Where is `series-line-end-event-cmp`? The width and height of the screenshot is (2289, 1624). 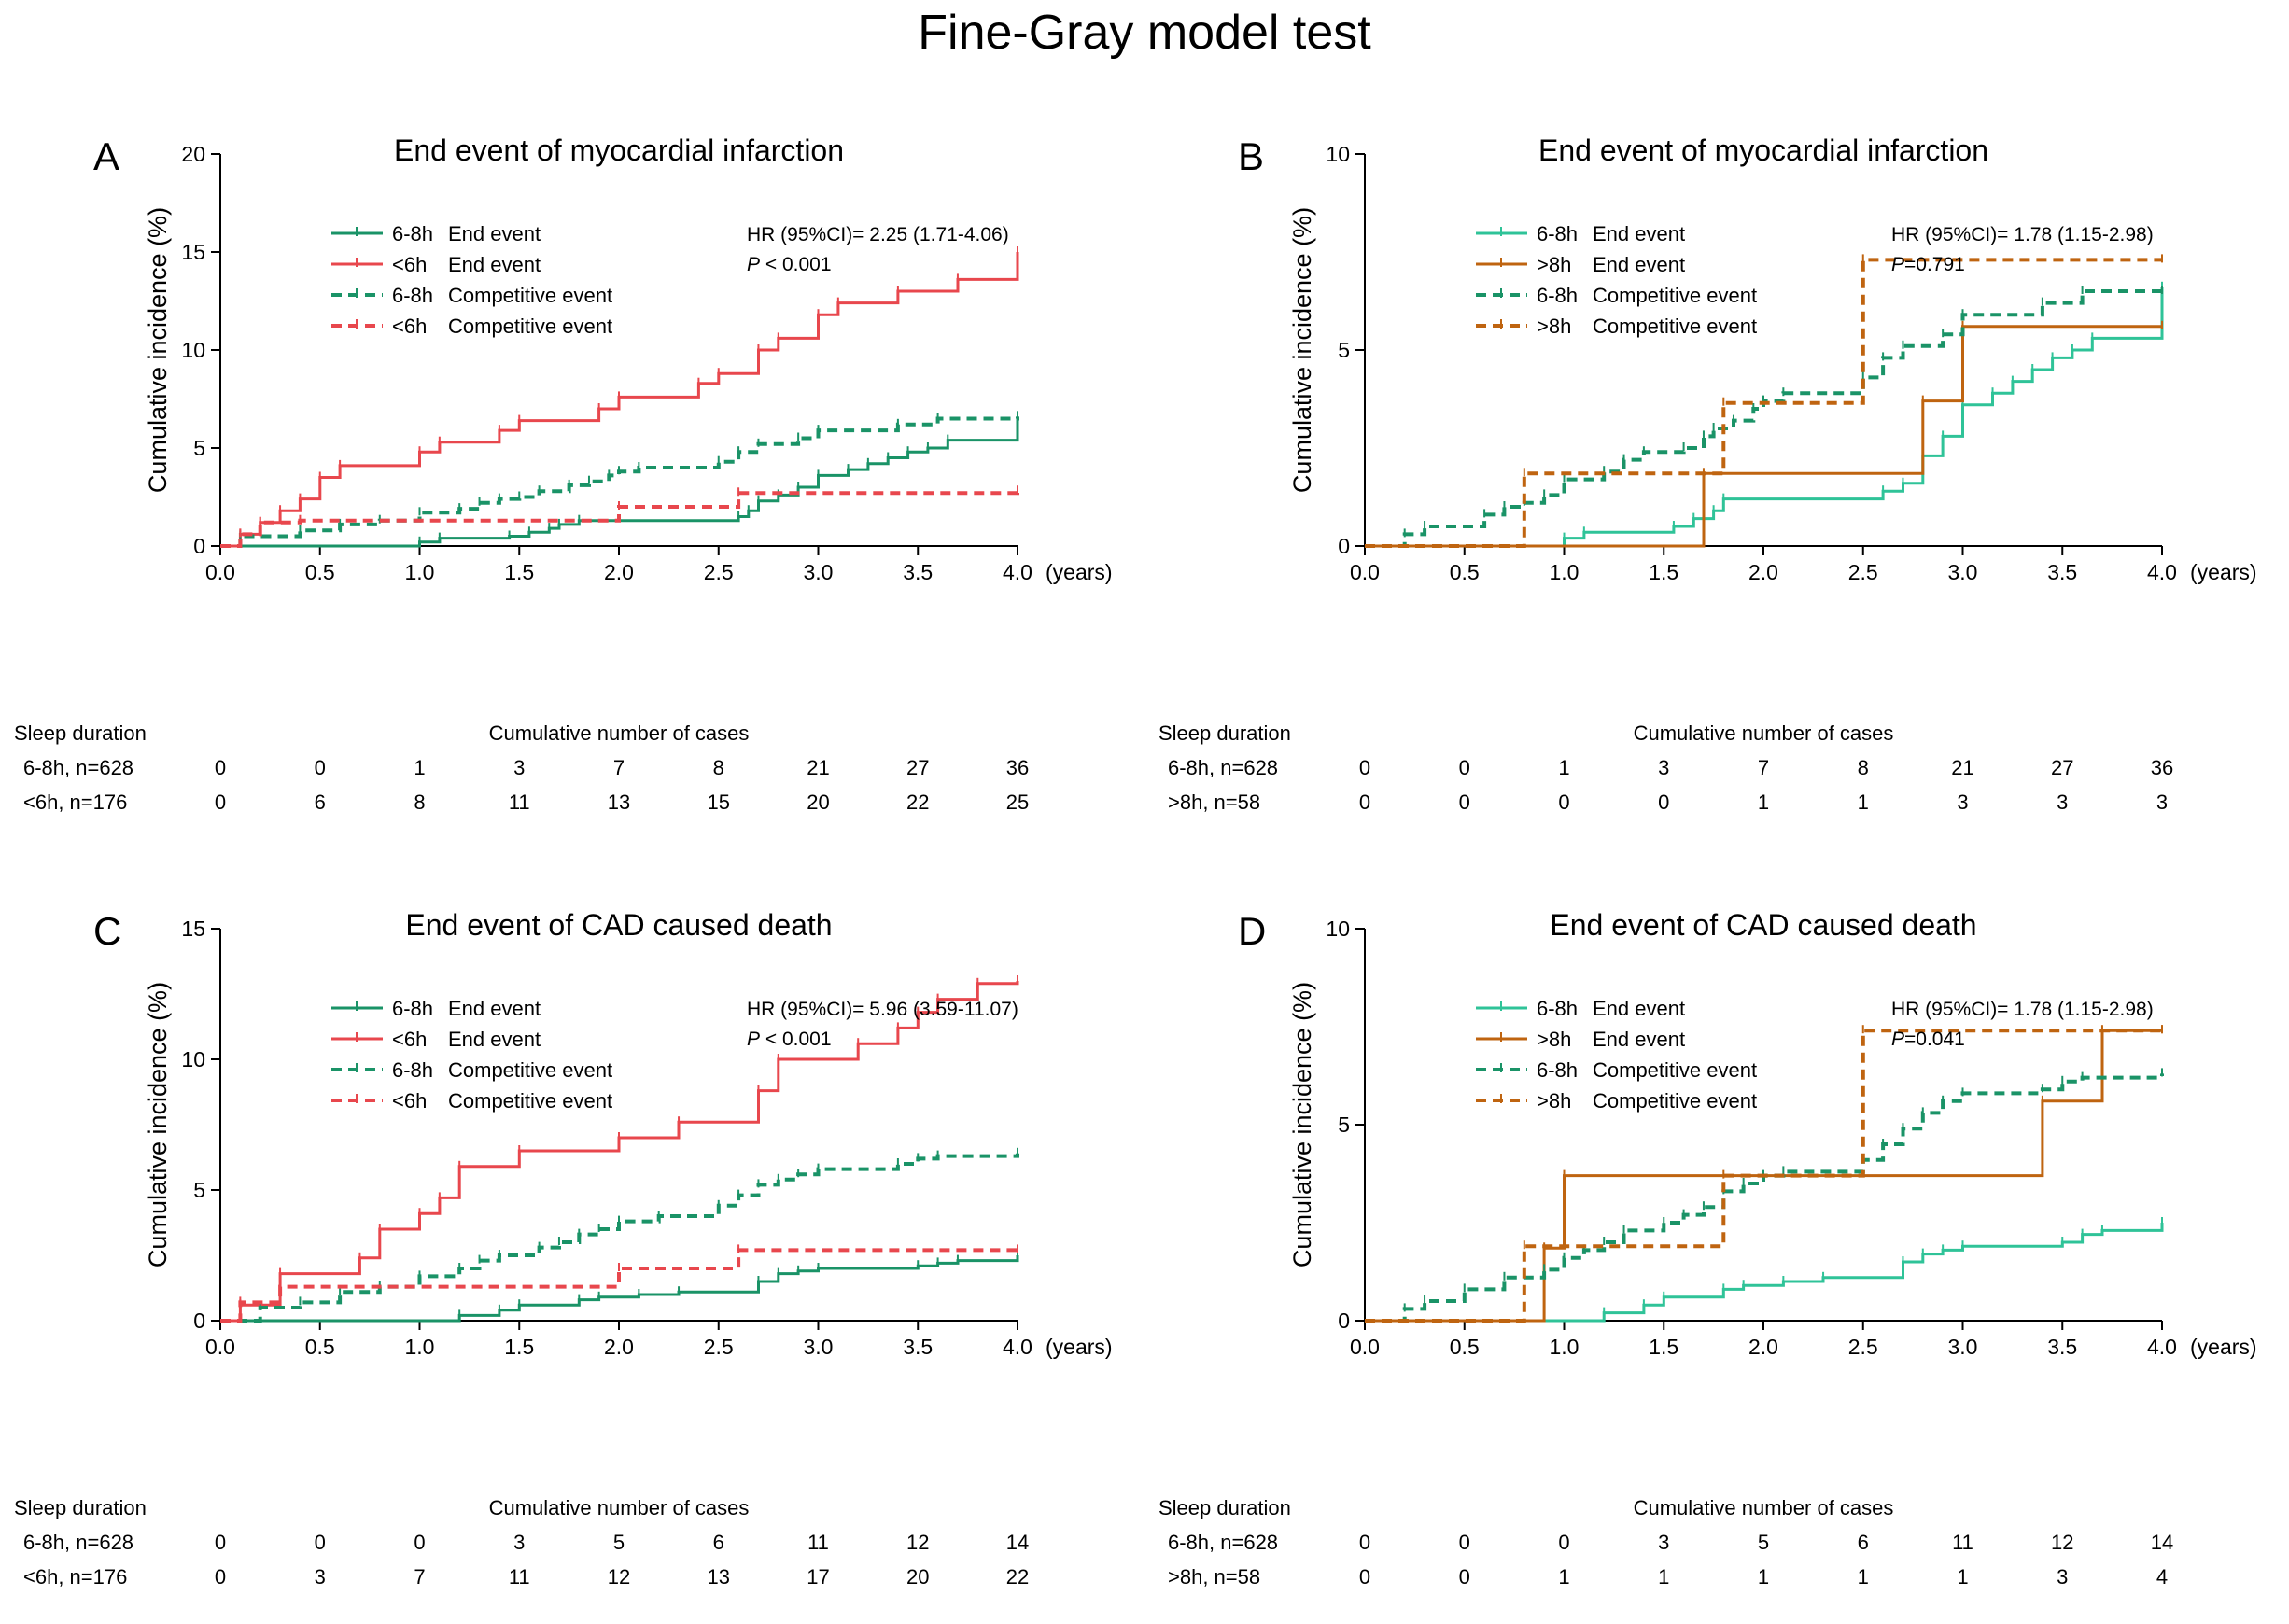
series-line-end-event-cmp is located at coordinates (1763, 1176).